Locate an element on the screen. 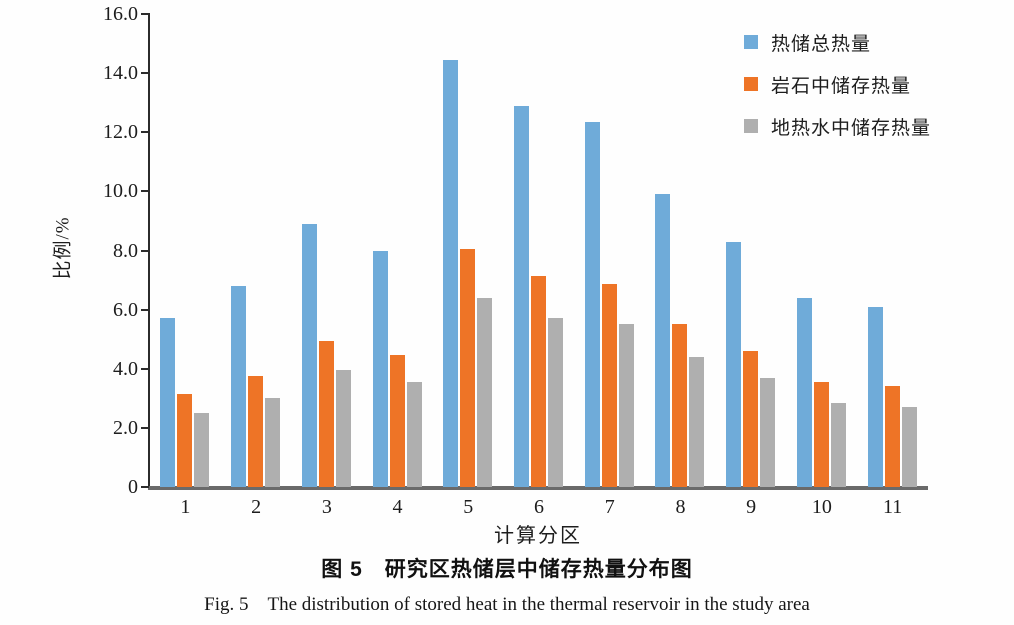 The height and width of the screenshot is (625, 1014). y-tick-label-0: 0 is located at coordinates (133, 487).